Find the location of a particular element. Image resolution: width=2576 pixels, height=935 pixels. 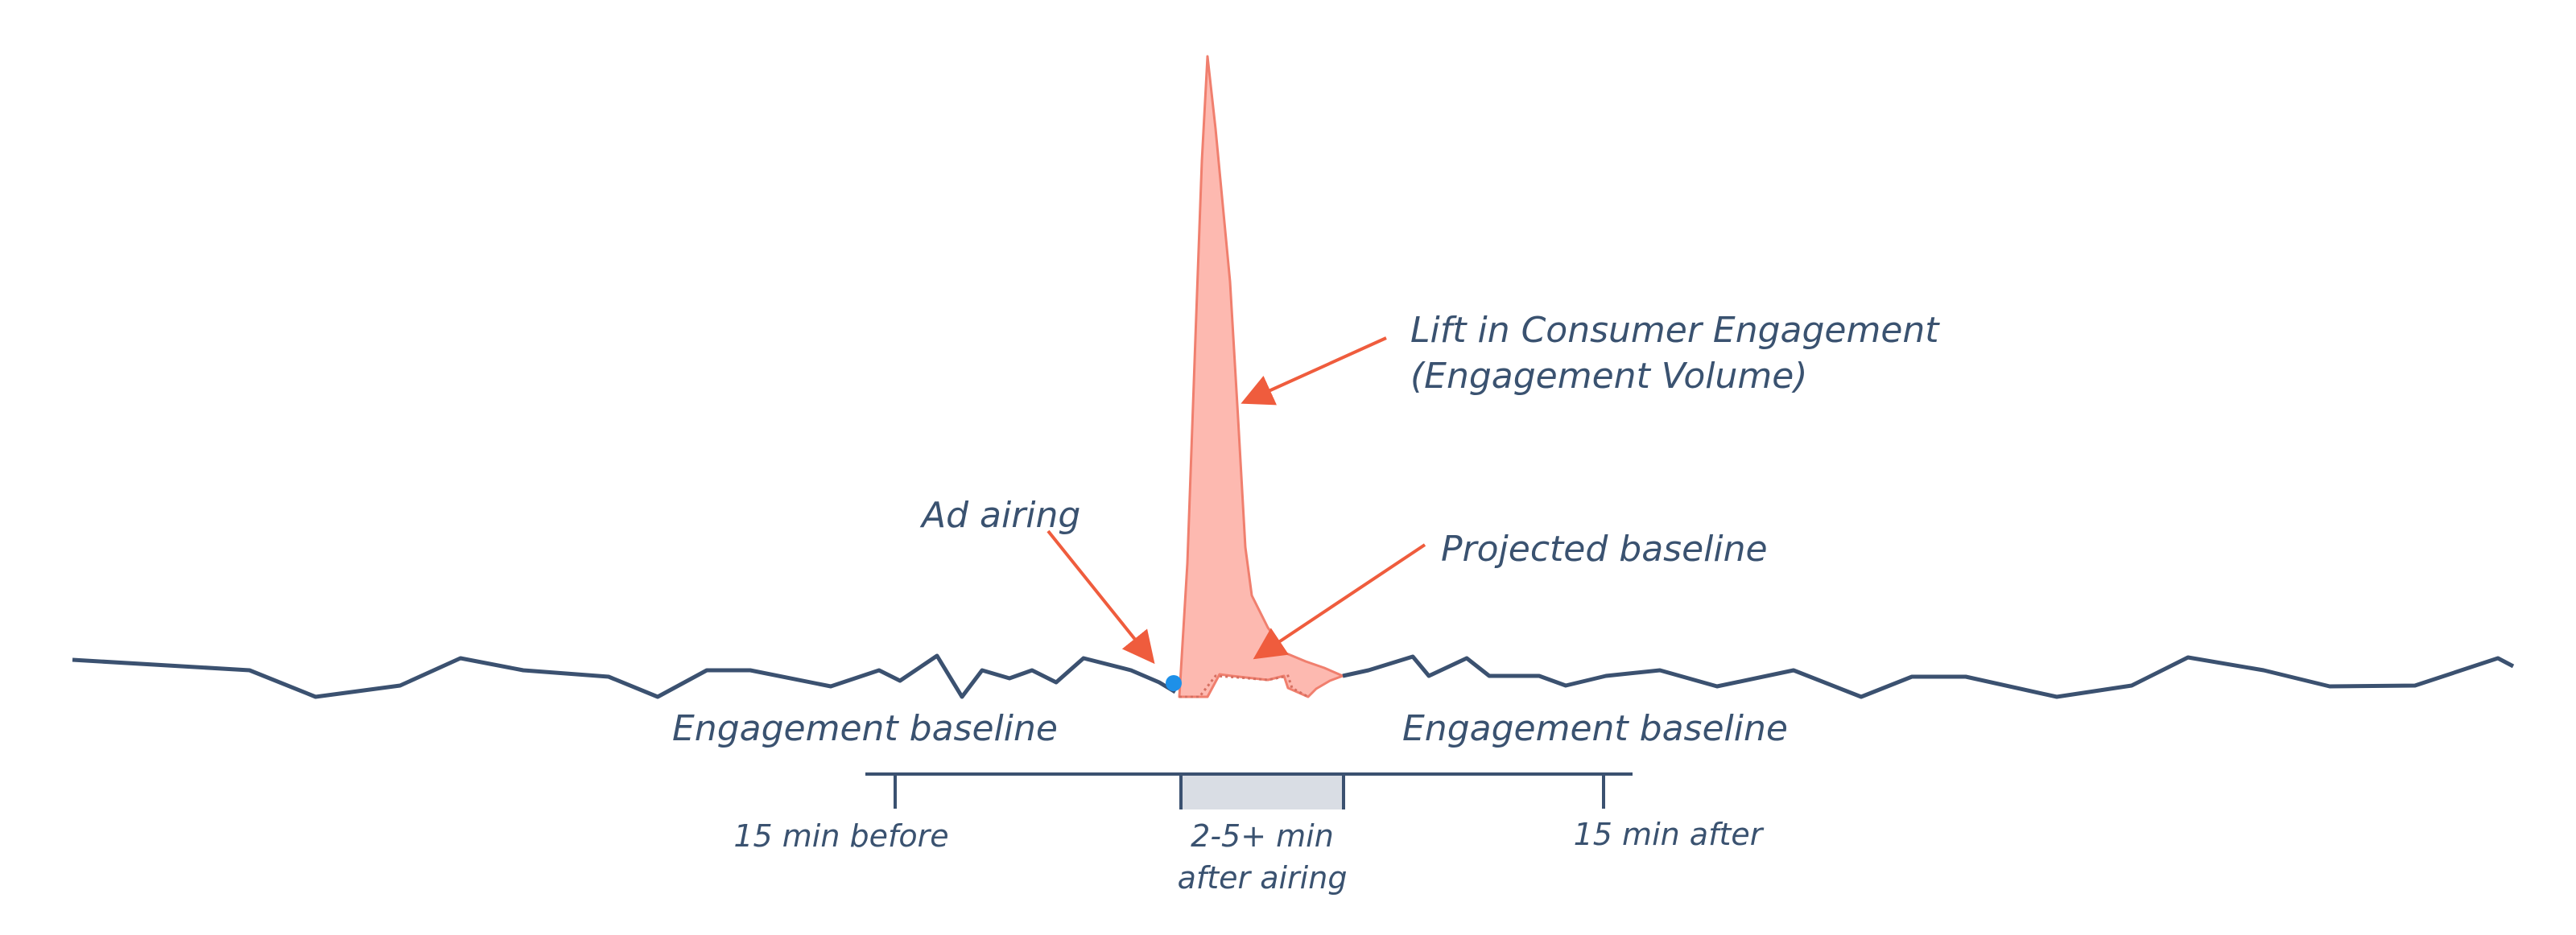

lift-area is located at coordinates (1261, 376).